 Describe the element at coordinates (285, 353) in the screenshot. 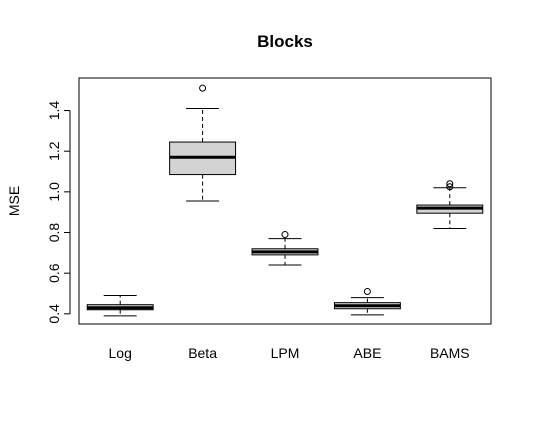

I see `x-tick-label: LPM` at that location.